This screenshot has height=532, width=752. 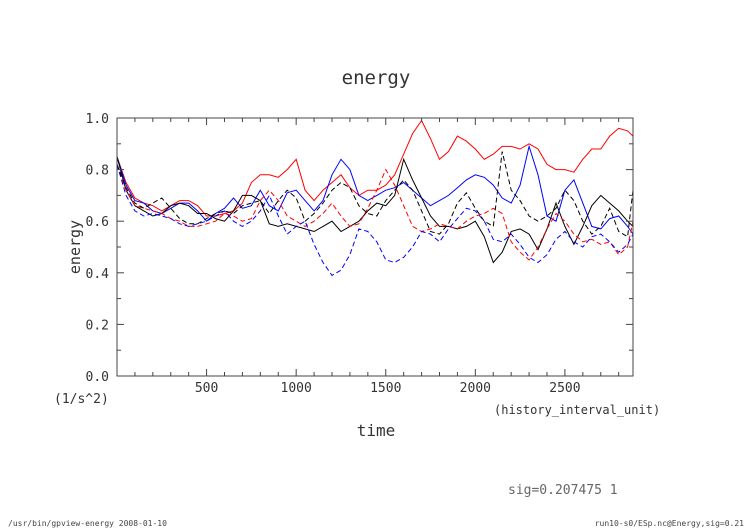 I want to click on x-axis-label: time, so click(x=376, y=430).